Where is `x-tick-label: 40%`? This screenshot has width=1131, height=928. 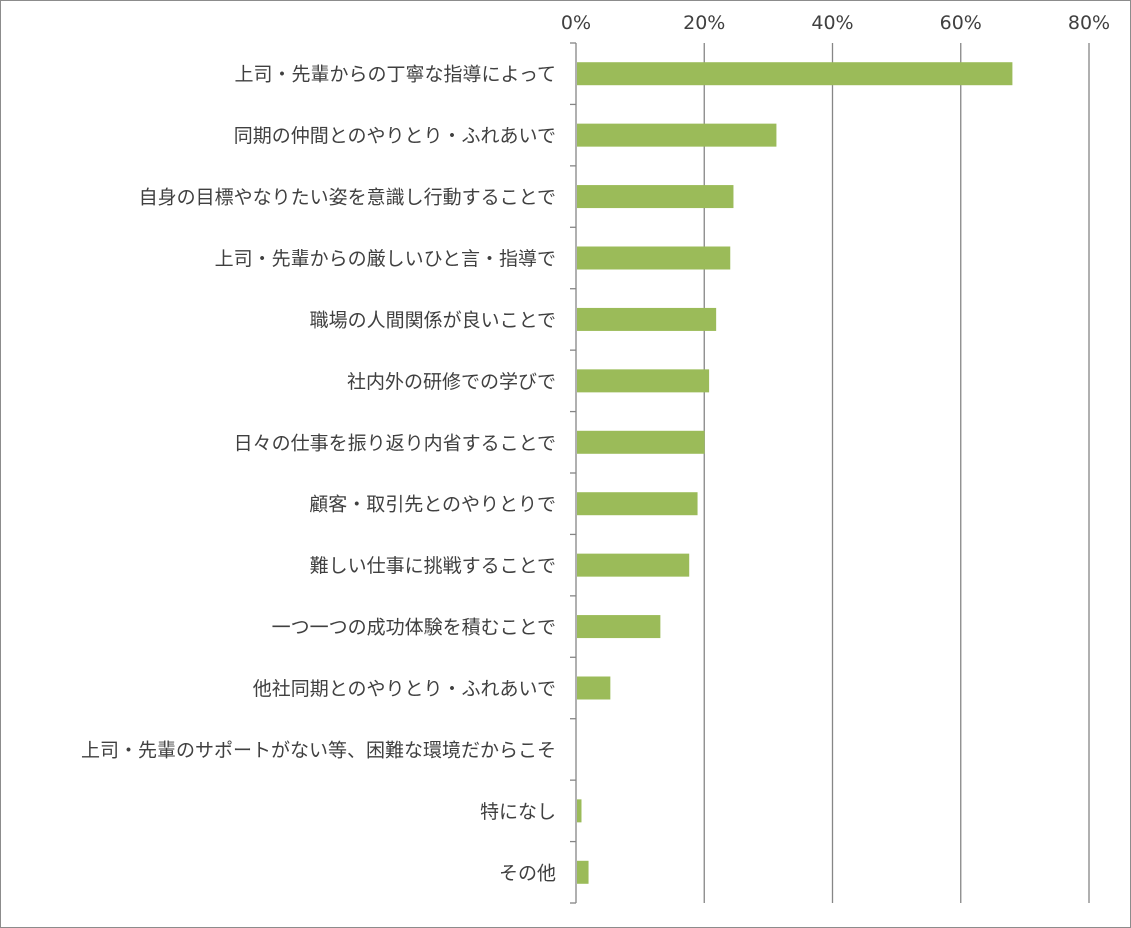 x-tick-label: 40% is located at coordinates (832, 23).